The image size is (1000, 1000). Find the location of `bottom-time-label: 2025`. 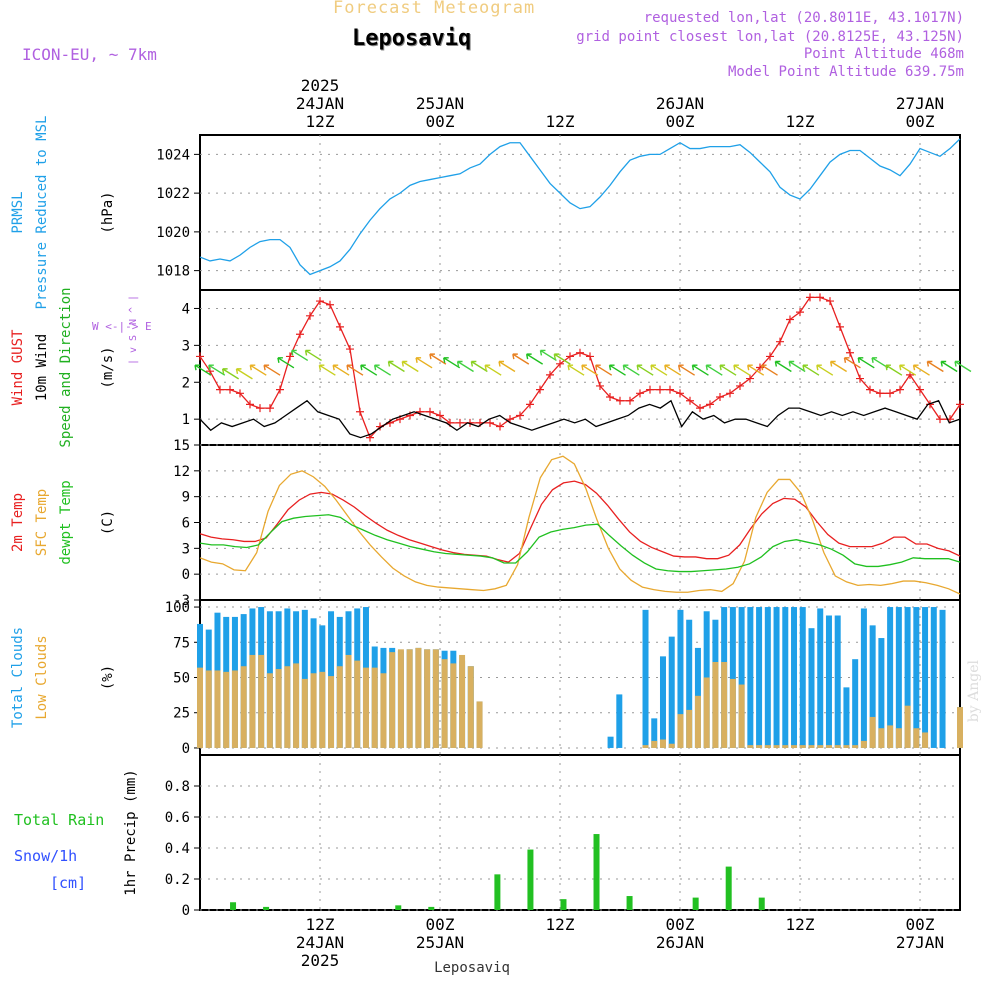

bottom-time-label: 2025 is located at coordinates (320, 960).